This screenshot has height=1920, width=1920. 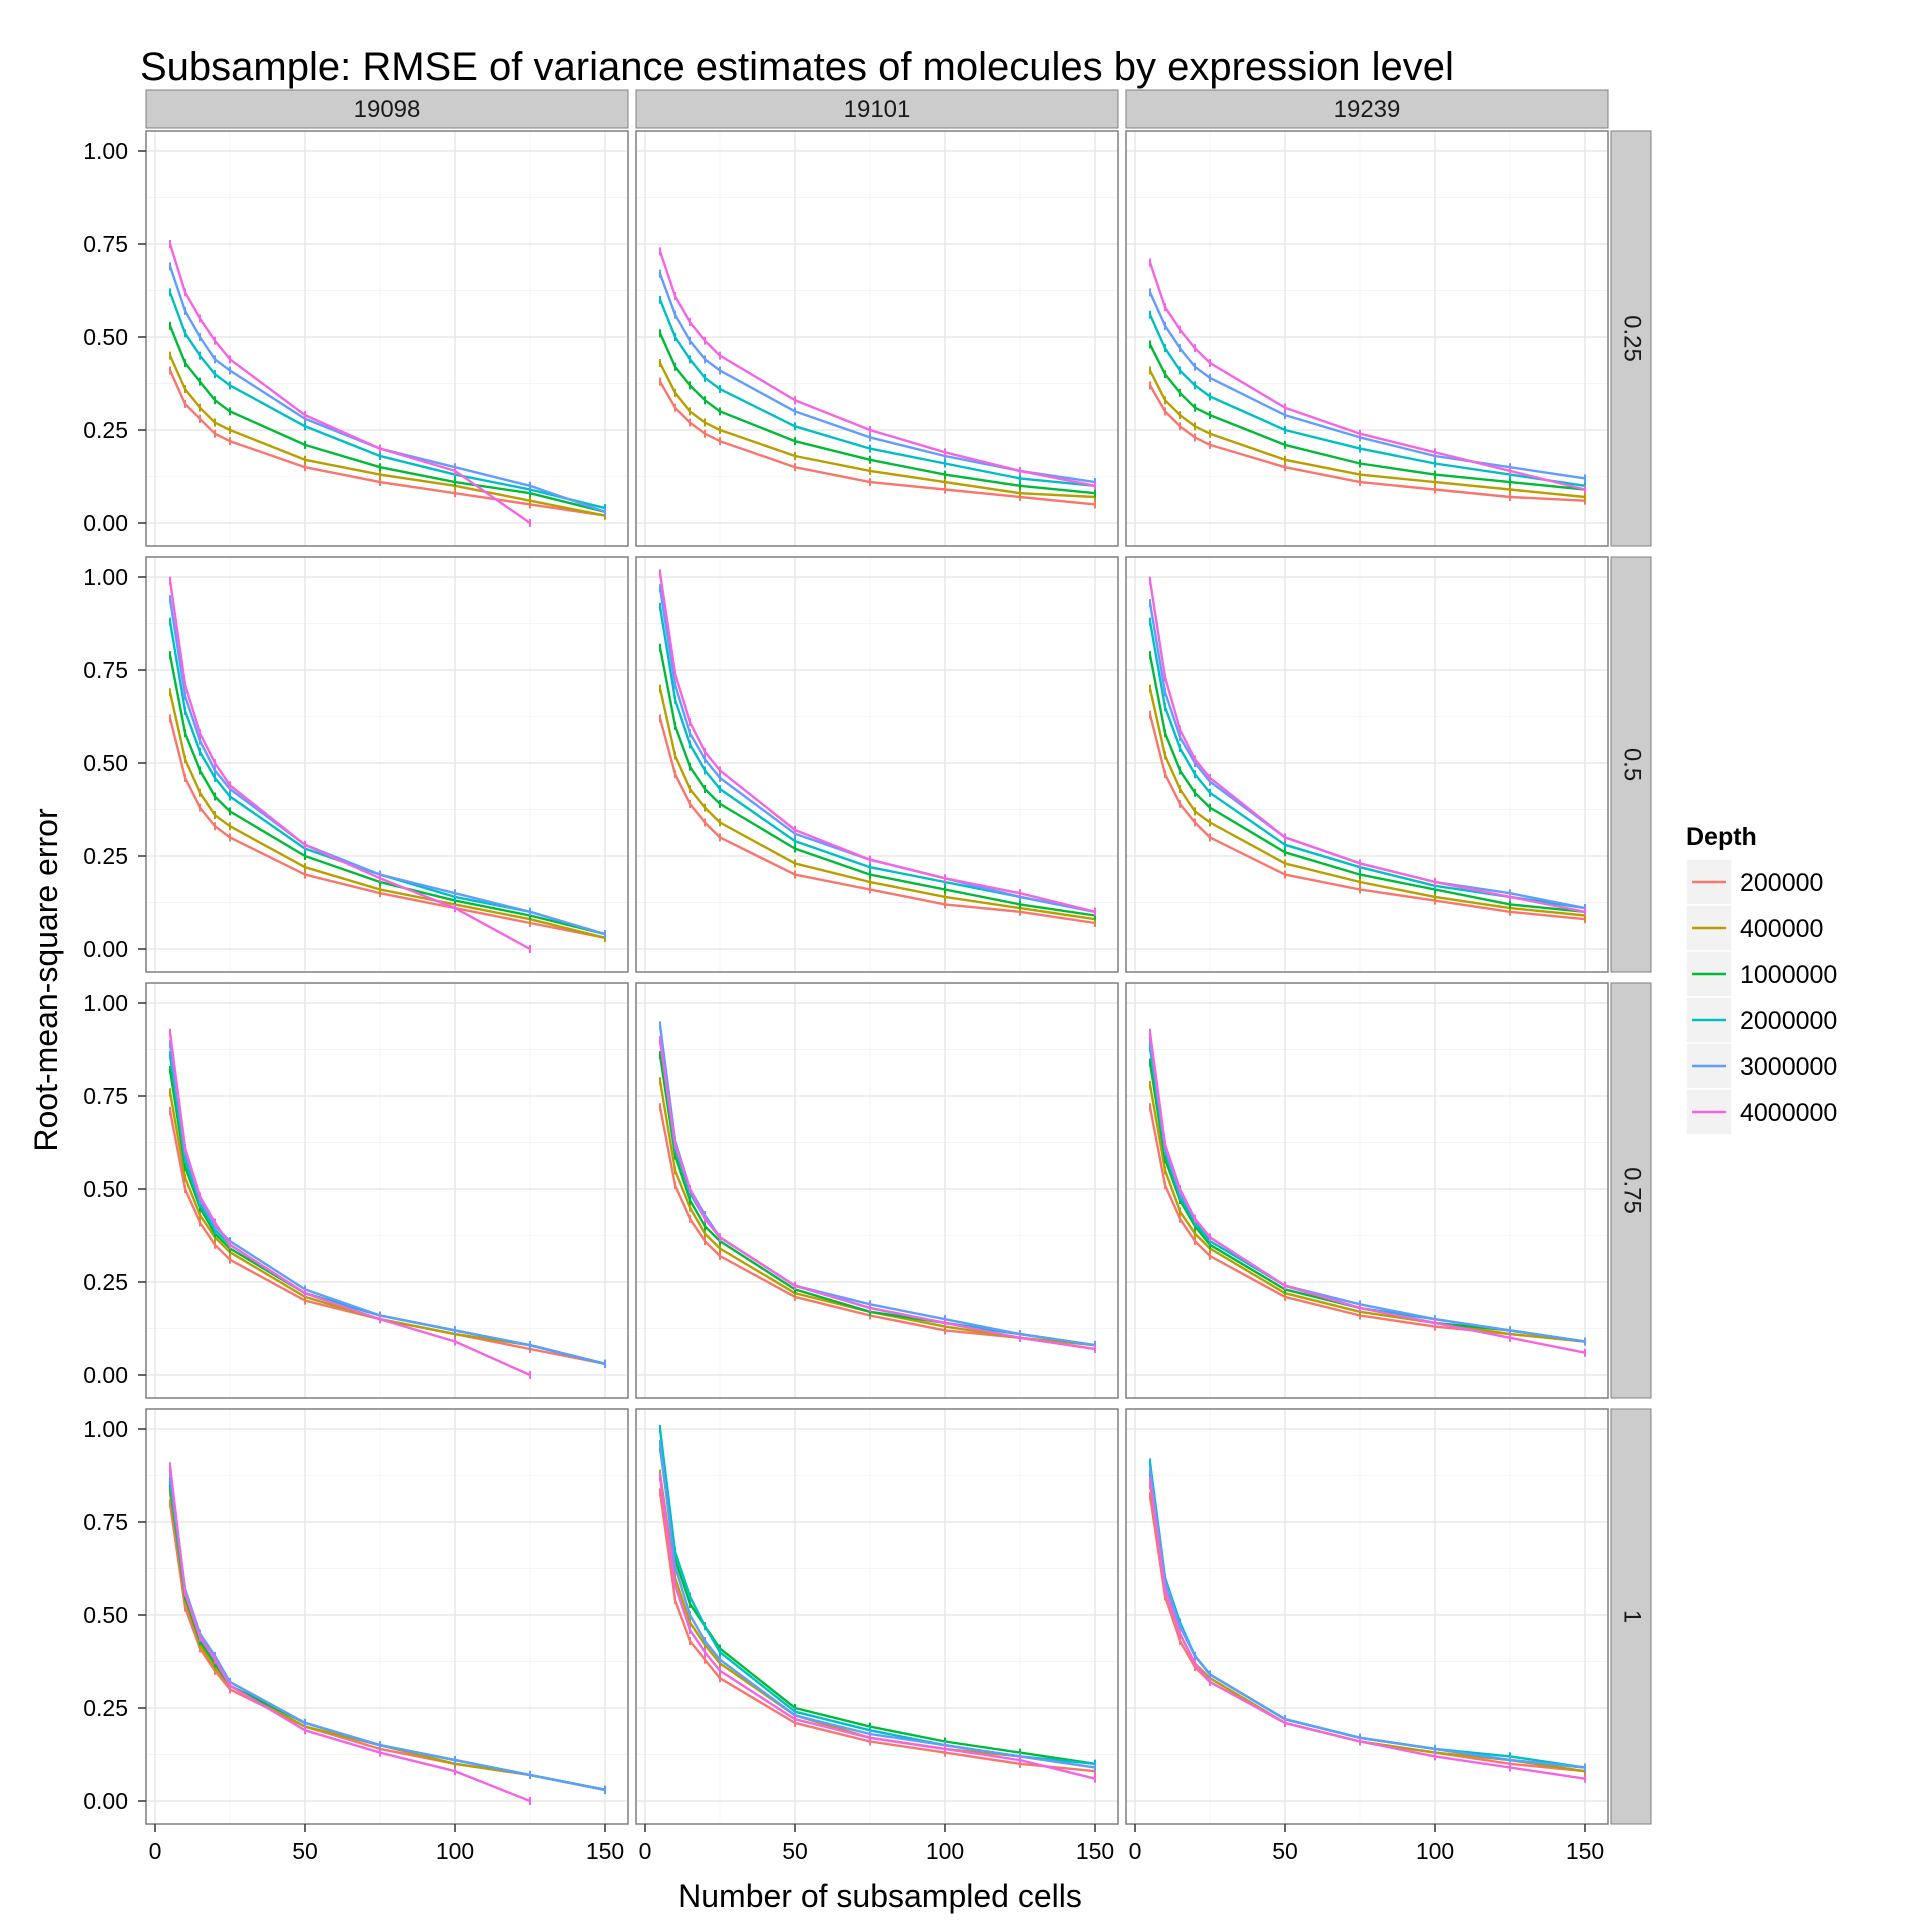 I want to click on legend-label: 200000, so click(x=1781, y=883).